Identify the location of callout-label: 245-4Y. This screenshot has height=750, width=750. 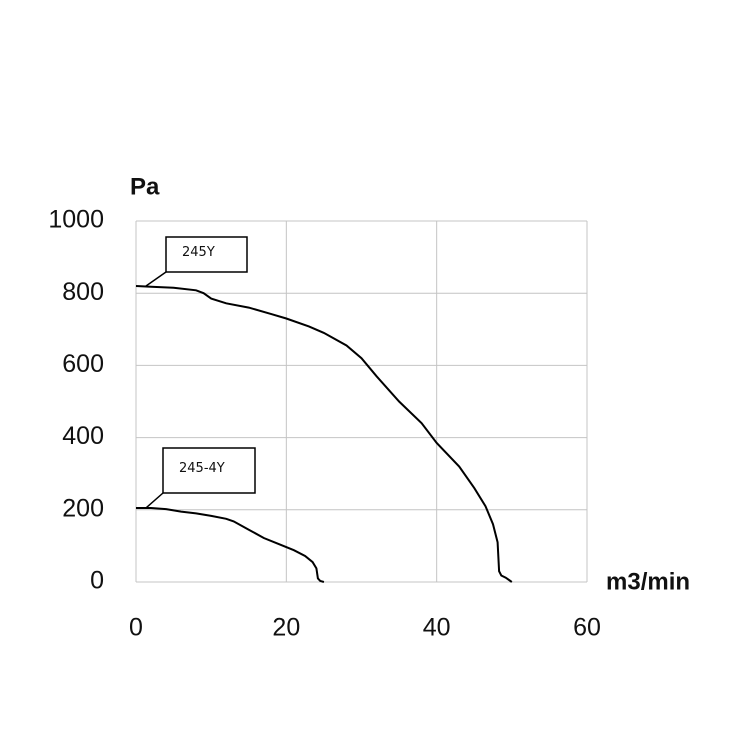
(202, 468).